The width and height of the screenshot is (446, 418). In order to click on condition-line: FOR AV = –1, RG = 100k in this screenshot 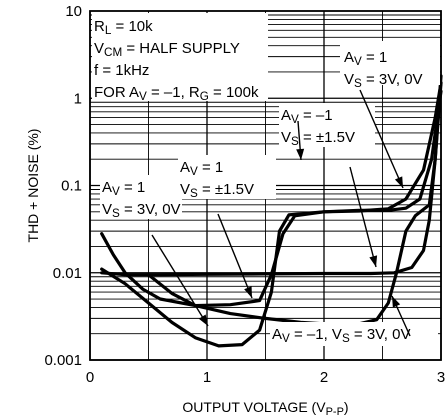, I will do `click(176, 93)`.